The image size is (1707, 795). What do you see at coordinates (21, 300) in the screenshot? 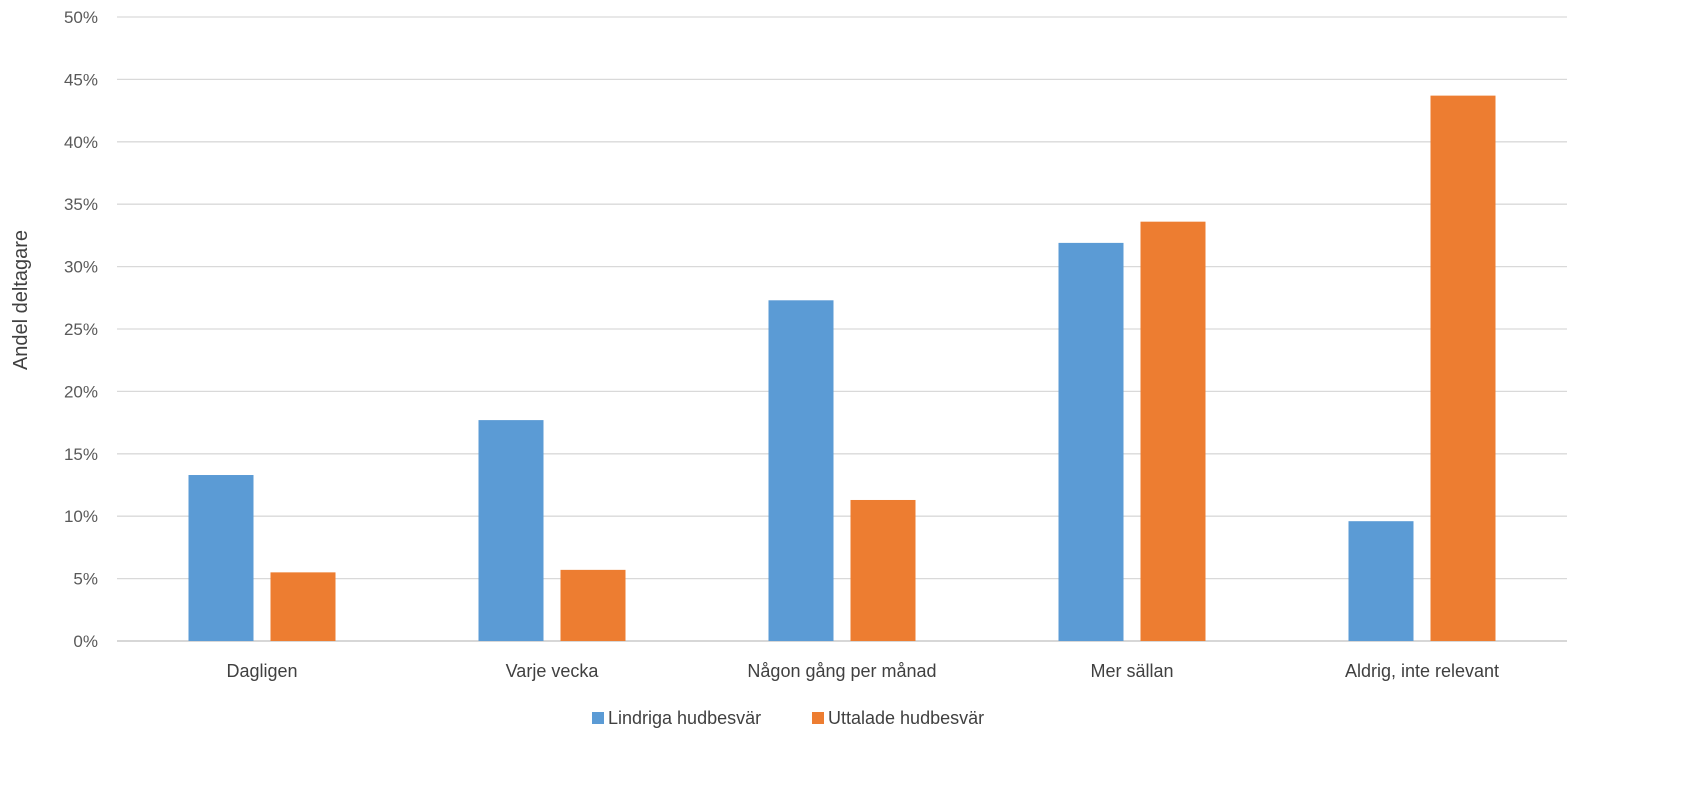
I see `y-axis-title: Andel deltagare` at bounding box center [21, 300].